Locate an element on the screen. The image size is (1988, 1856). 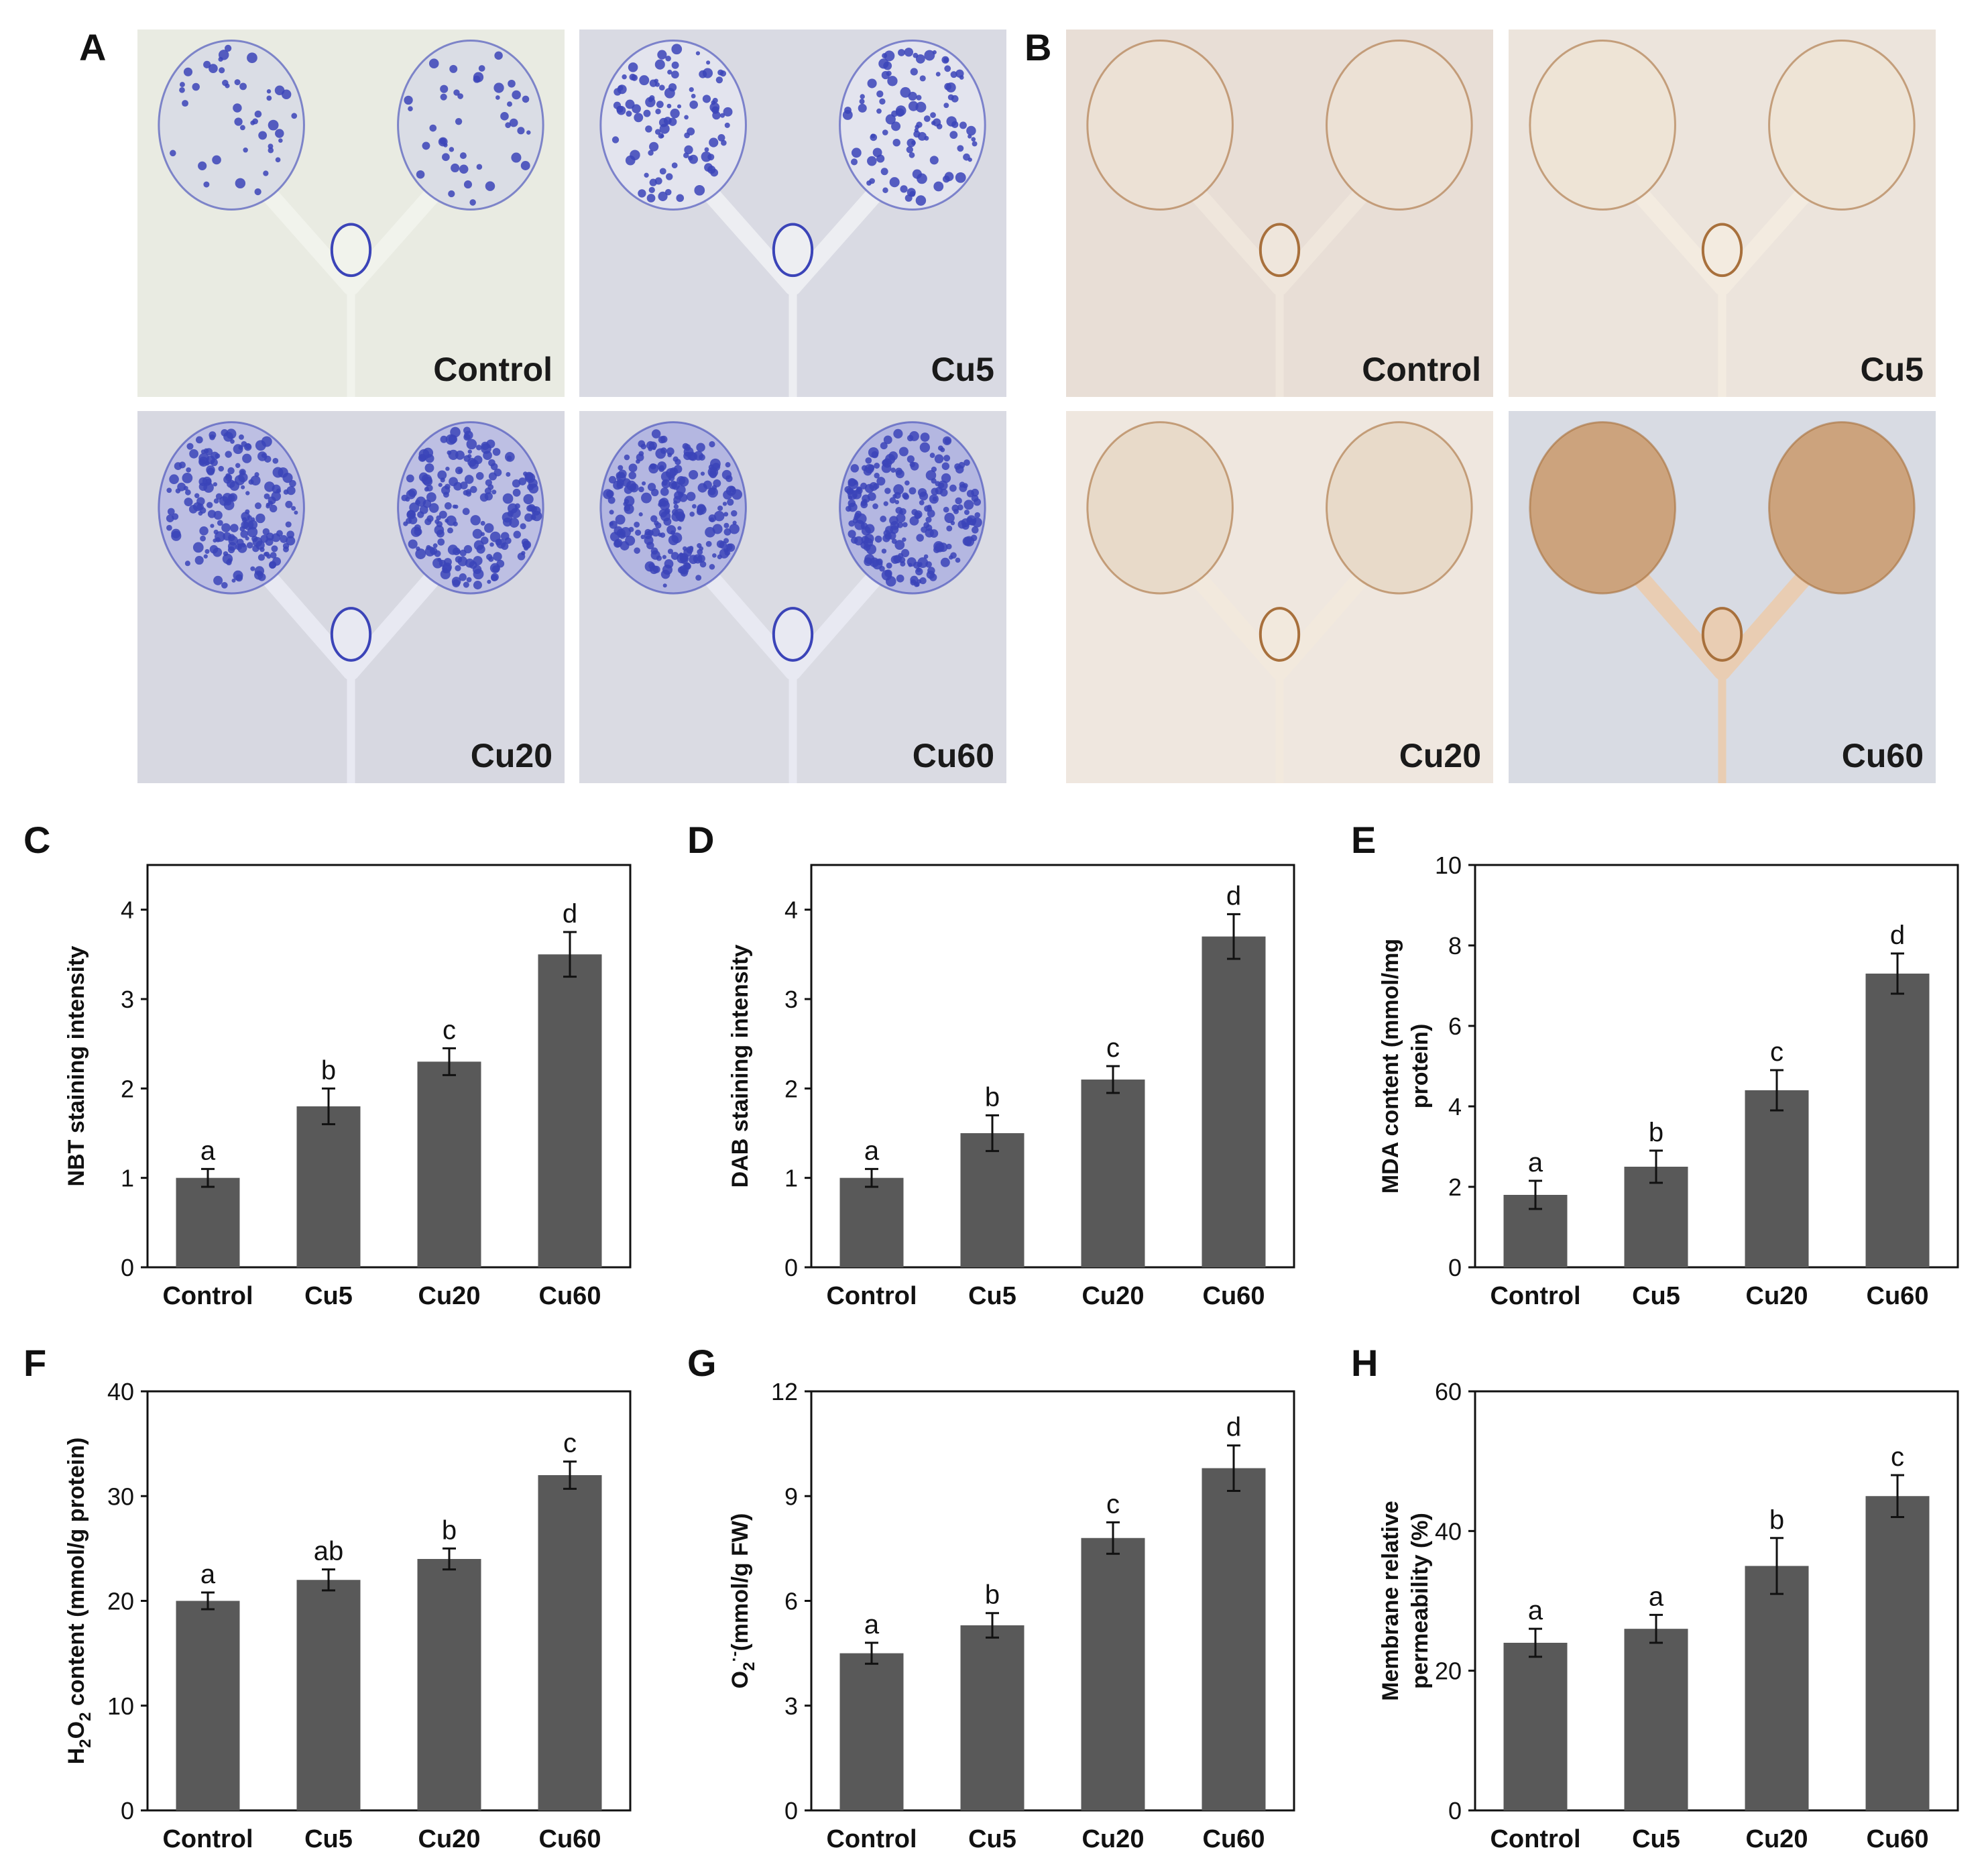
y-axis-label: protein) is located at coordinates (1420, 1066).